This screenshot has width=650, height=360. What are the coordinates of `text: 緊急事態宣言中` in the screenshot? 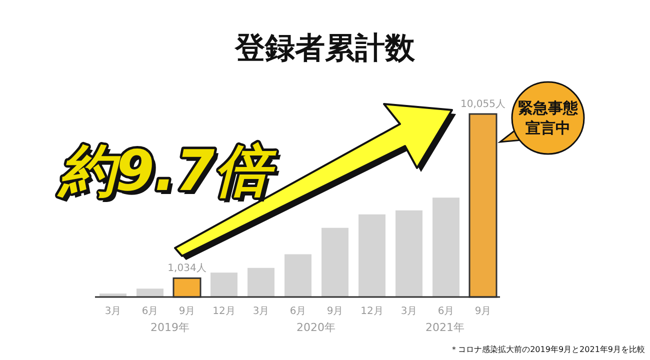 It's located at (548, 118).